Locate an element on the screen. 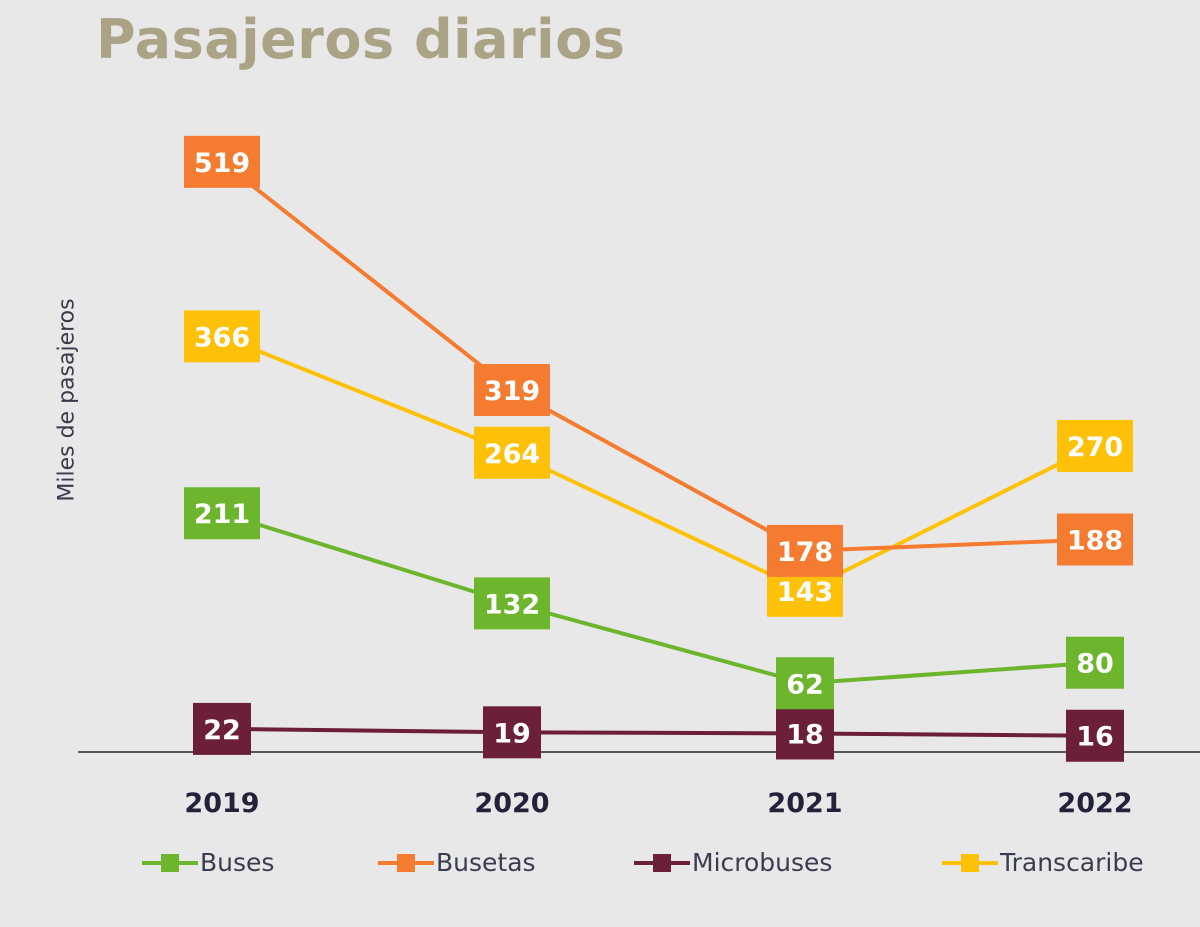 This screenshot has width=1200, height=927. x-tick-label: 2021 is located at coordinates (804, 803).